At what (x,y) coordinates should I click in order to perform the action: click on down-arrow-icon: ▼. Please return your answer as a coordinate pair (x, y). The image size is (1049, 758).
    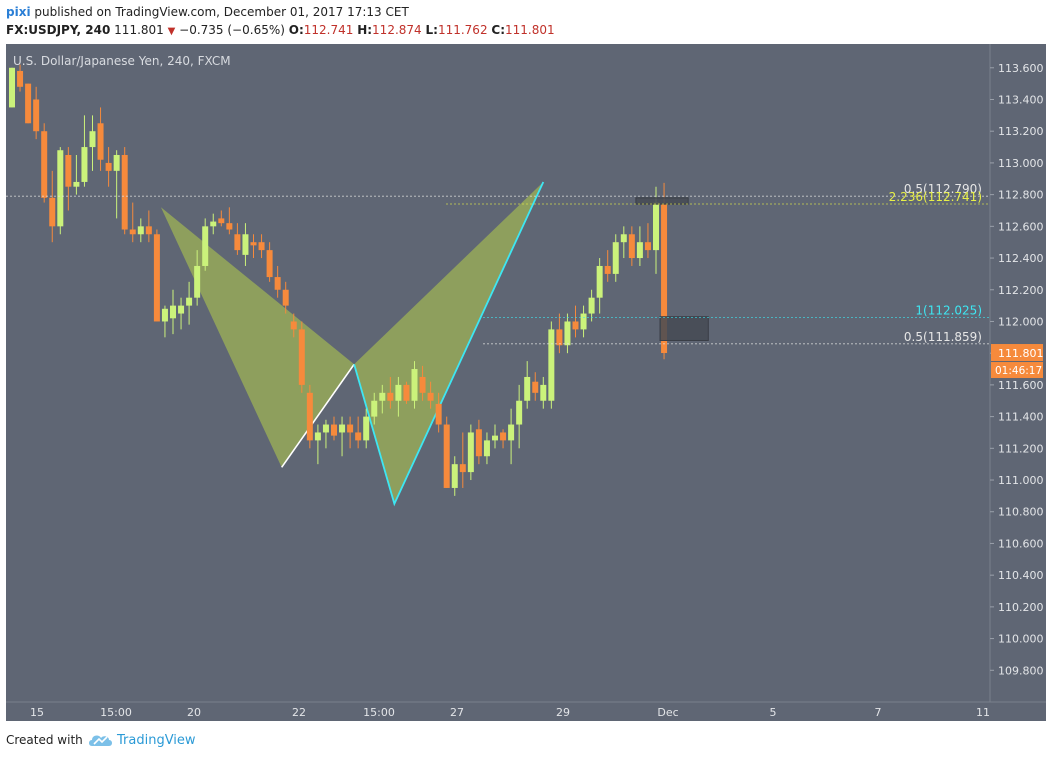
    Looking at the image, I should click on (171, 31).